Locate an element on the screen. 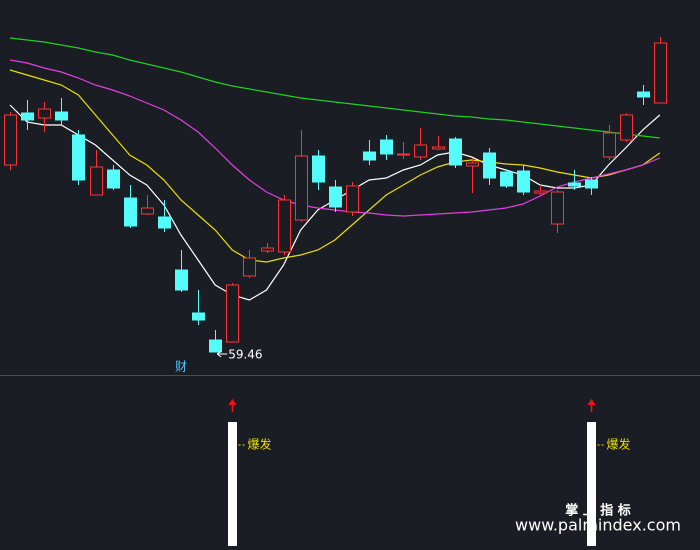 The image size is (700, 550). low-label: 59.46 is located at coordinates (245, 355).